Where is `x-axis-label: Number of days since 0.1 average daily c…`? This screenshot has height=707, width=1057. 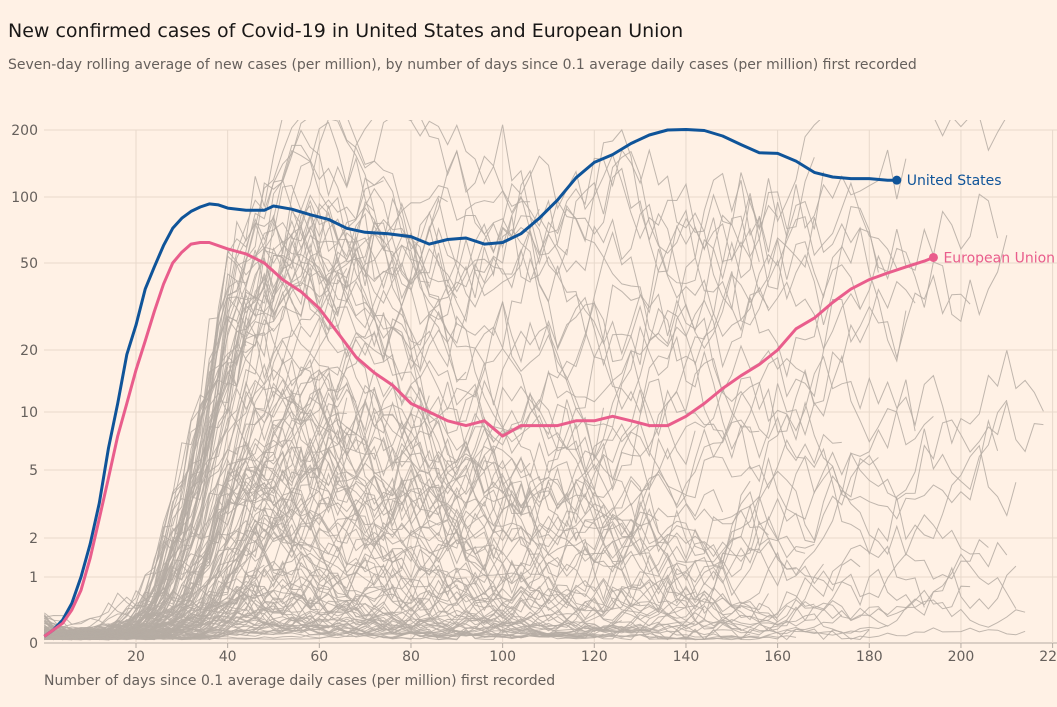
x-axis-label: Number of days since 0.1 average daily c… is located at coordinates (299, 681).